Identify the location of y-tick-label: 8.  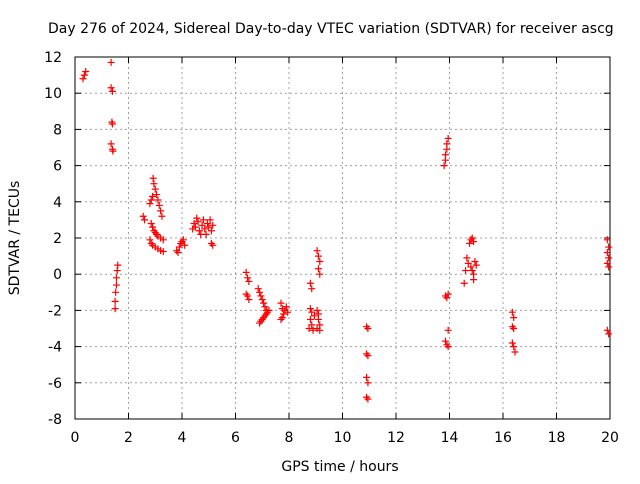
(57, 130).